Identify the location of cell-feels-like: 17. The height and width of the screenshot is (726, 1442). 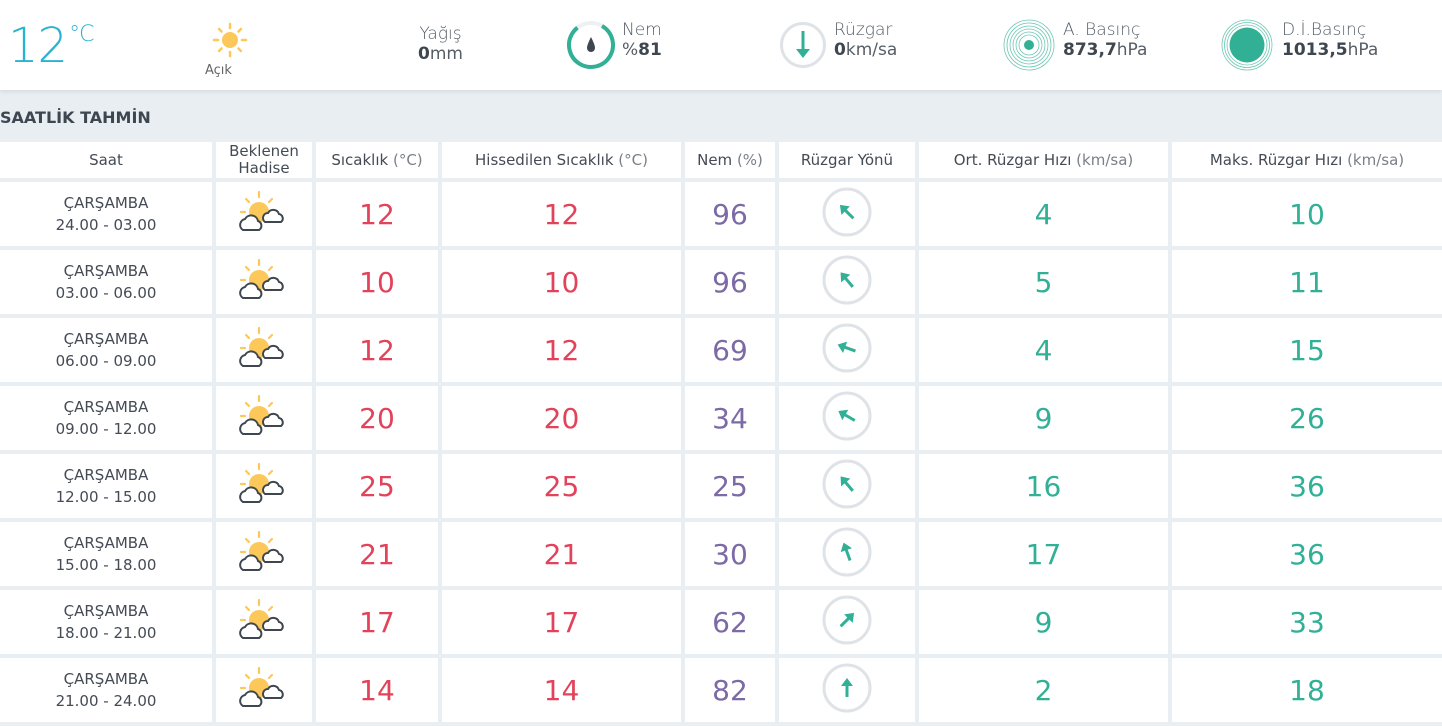
(561, 622).